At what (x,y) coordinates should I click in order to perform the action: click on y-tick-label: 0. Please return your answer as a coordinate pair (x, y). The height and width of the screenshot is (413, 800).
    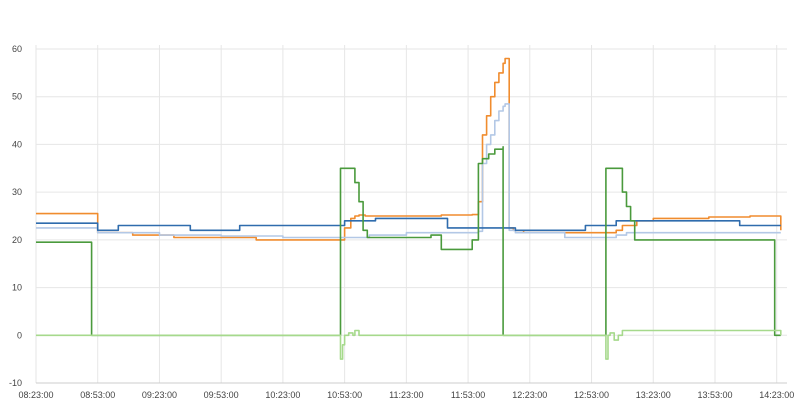
    Looking at the image, I should click on (19, 335).